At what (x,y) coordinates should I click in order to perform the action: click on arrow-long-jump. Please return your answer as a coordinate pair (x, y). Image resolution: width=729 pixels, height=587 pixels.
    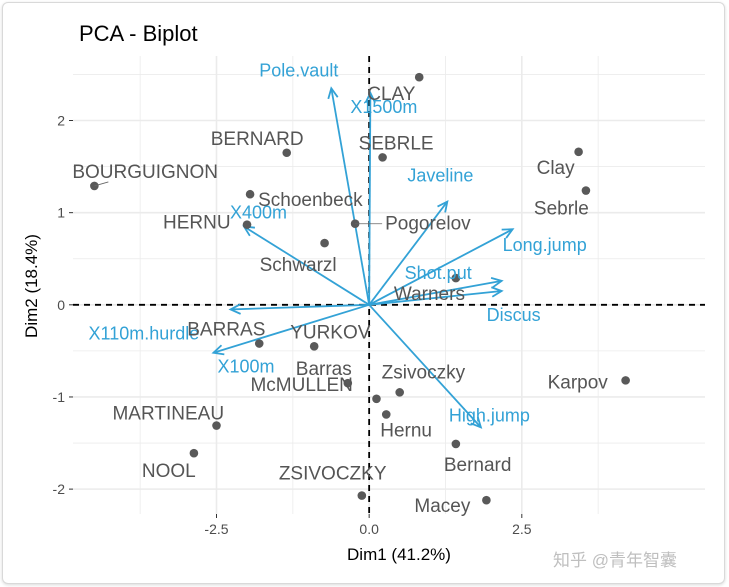
    Looking at the image, I should click on (441, 267).